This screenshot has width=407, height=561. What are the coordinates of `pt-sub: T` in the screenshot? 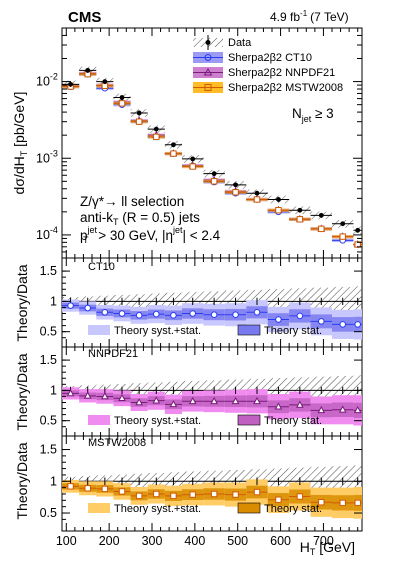 It's located at (86, 240).